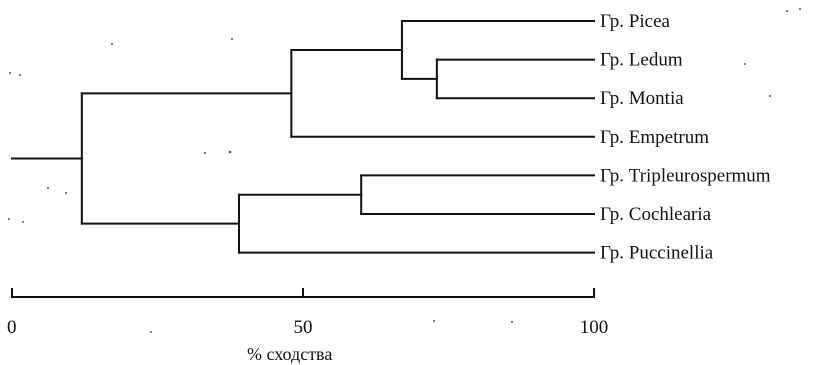 This screenshot has height=365, width=826. Describe the element at coordinates (656, 214) in the screenshot. I see `leaf-label-cochlearia: Гр. Cochlearia` at that location.